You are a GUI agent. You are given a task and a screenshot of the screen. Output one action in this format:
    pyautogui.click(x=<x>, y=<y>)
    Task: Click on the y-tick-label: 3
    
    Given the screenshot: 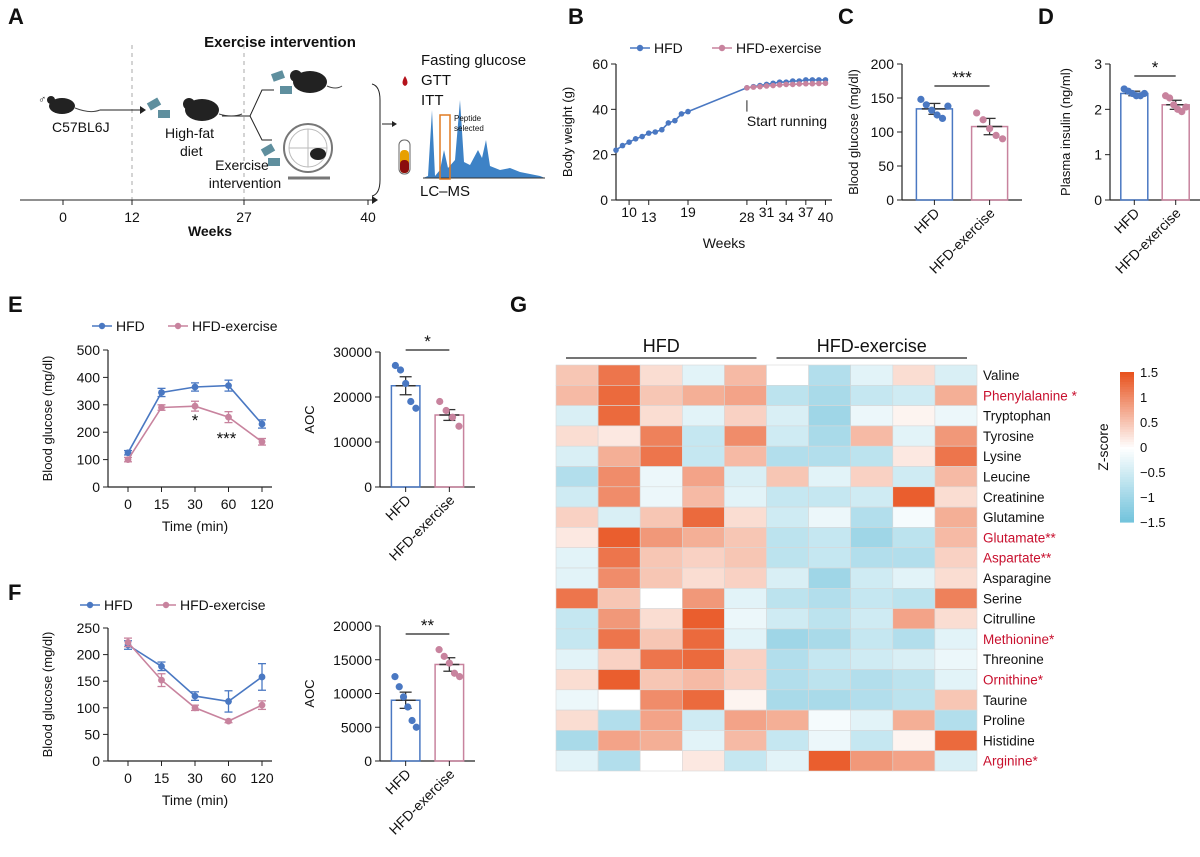 What is the action you would take?
    pyautogui.click(x=1098, y=64)
    